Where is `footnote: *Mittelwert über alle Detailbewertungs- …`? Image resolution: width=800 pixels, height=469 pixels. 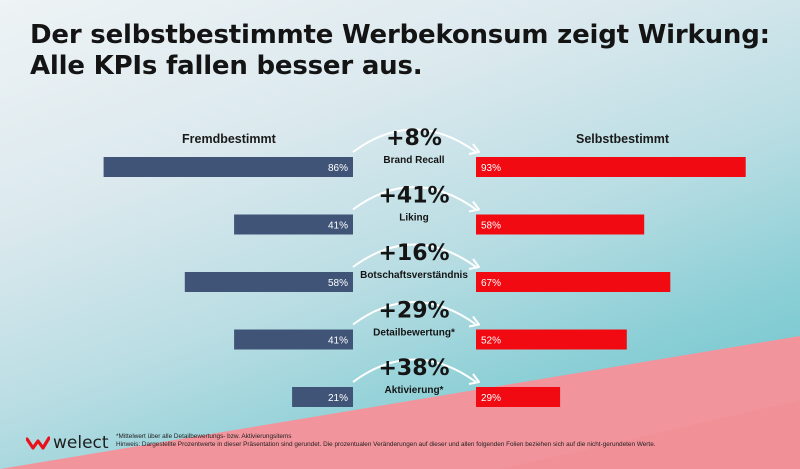
footnote: *Mittelwert über alle Detailbewertungs- … is located at coordinates (386, 441).